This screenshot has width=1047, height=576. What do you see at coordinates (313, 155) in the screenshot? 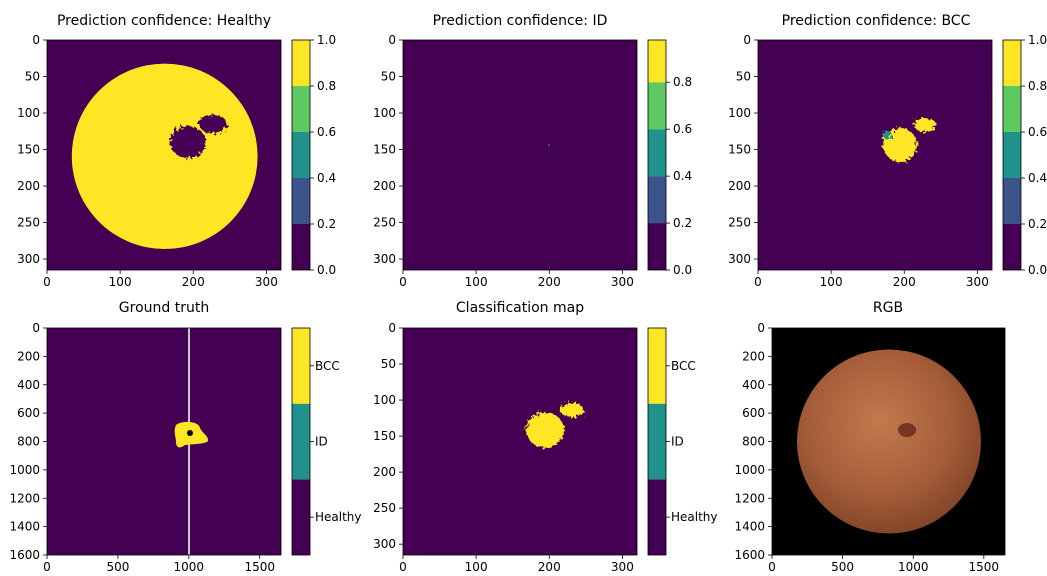
I see `colorbar: 0.0 0.2 0.4 0.6 0.8 1.0` at bounding box center [313, 155].